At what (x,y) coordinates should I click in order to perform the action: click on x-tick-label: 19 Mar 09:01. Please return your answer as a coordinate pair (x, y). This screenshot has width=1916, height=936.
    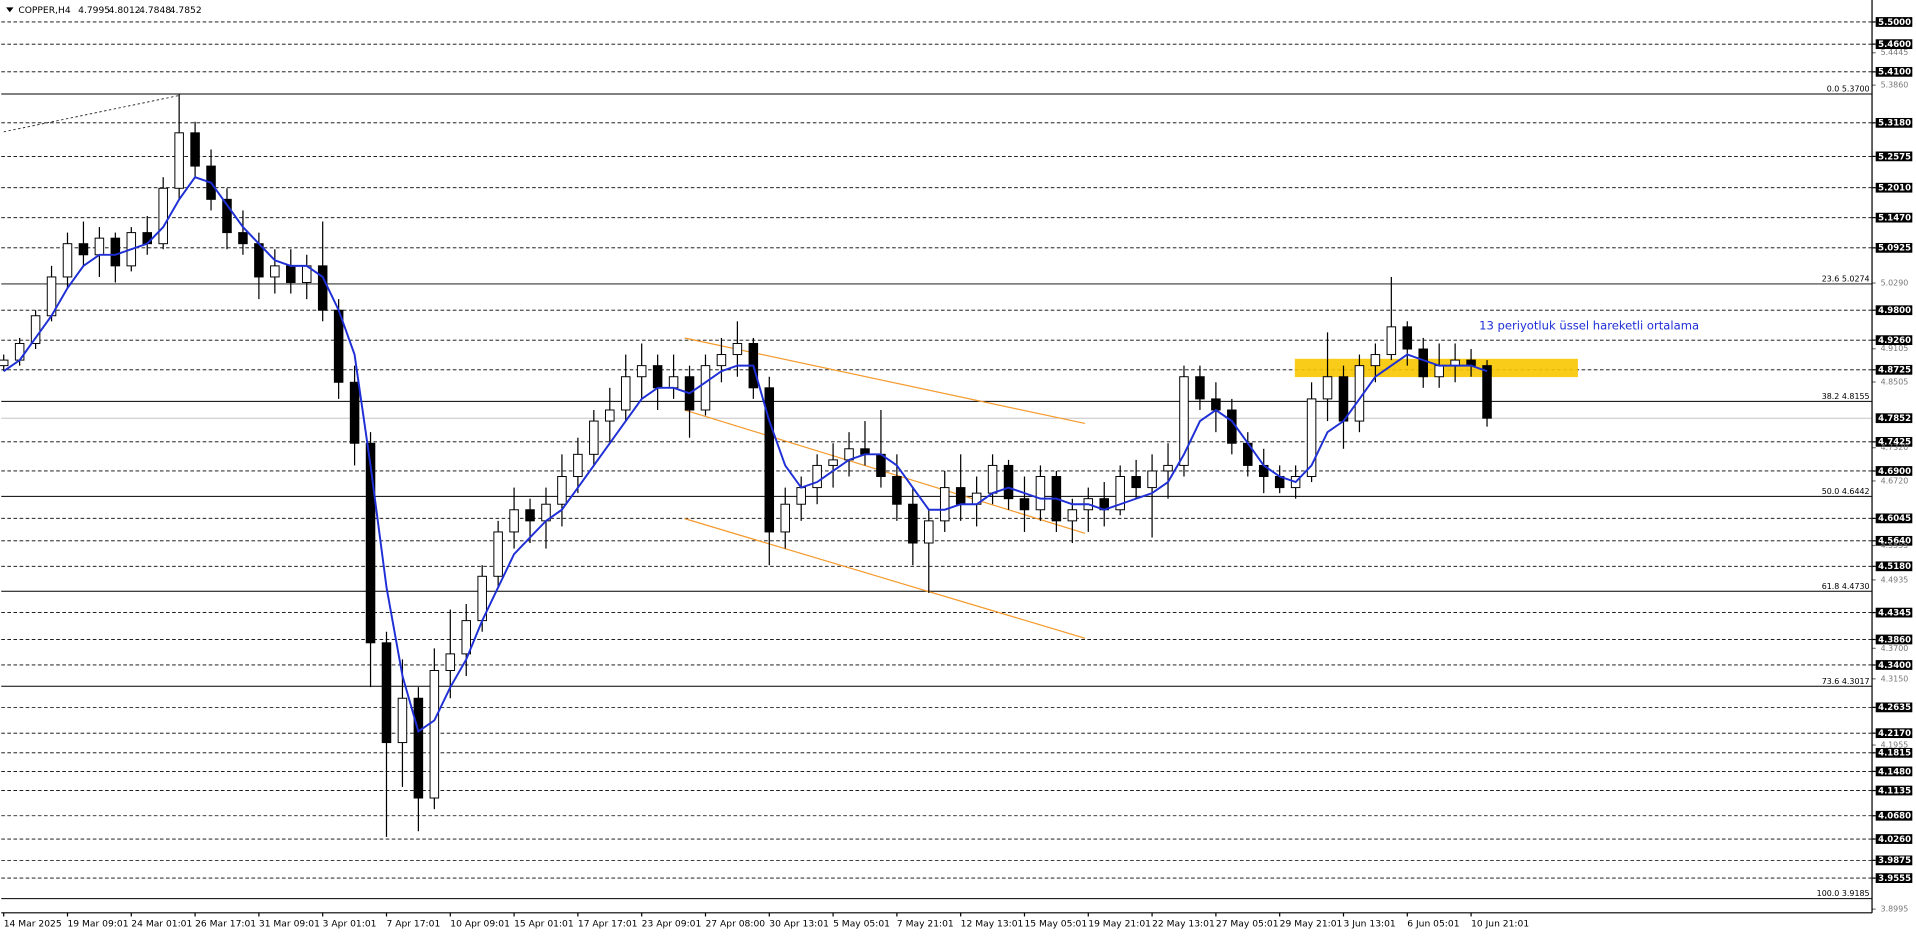
    Looking at the image, I should click on (97, 924).